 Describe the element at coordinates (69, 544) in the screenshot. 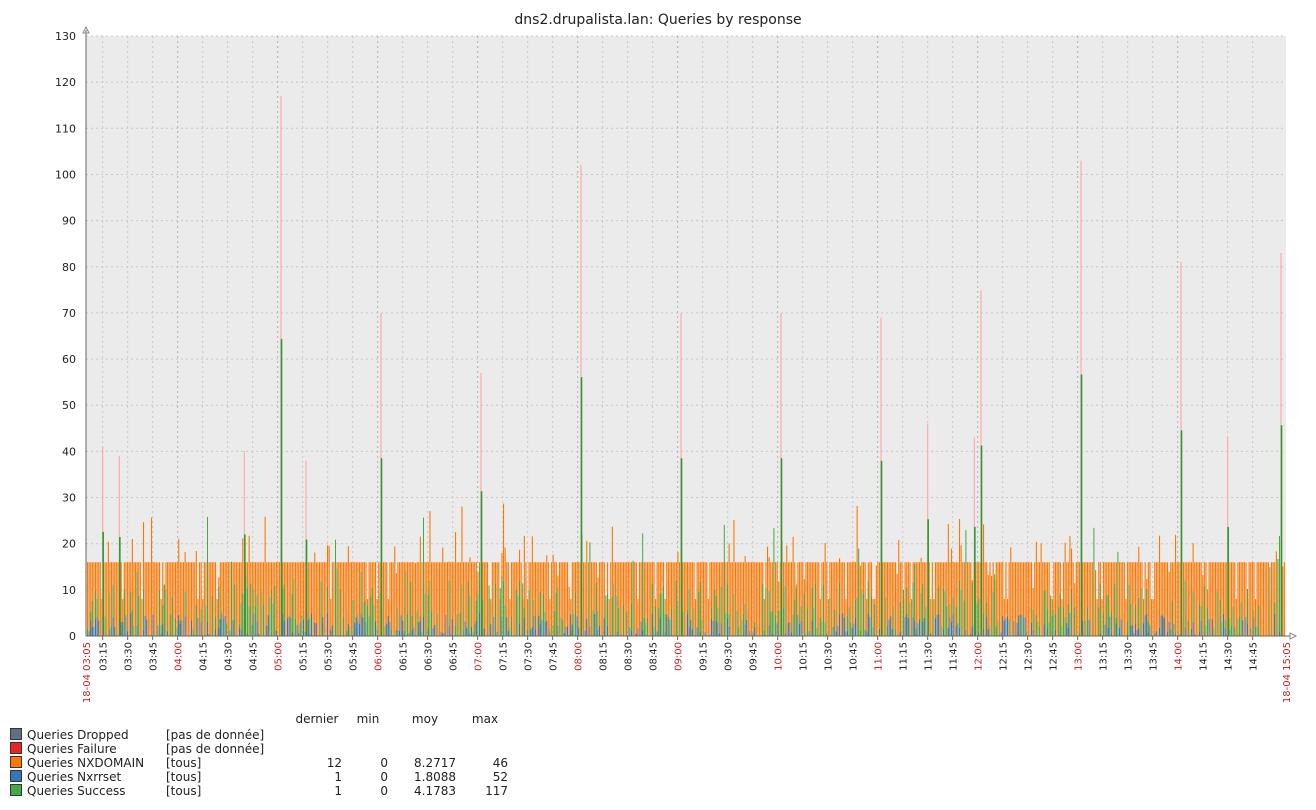

I see `y-tick-label: 20` at that location.